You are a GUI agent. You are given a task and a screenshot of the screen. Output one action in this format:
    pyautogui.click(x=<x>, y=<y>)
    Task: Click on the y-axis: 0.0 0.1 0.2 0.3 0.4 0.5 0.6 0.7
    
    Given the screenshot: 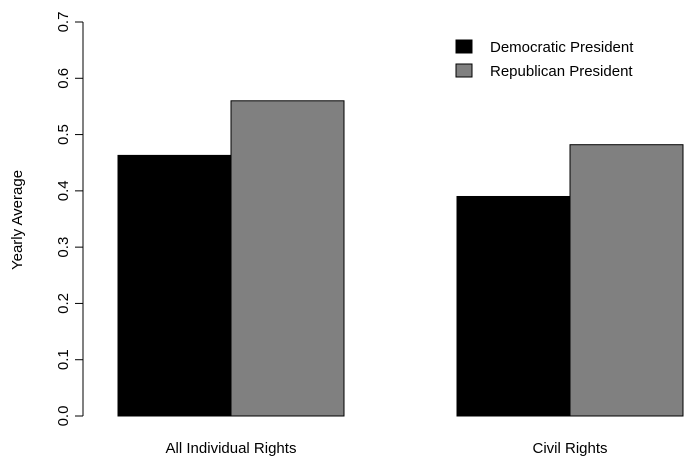 What is the action you would take?
    pyautogui.click(x=69, y=219)
    